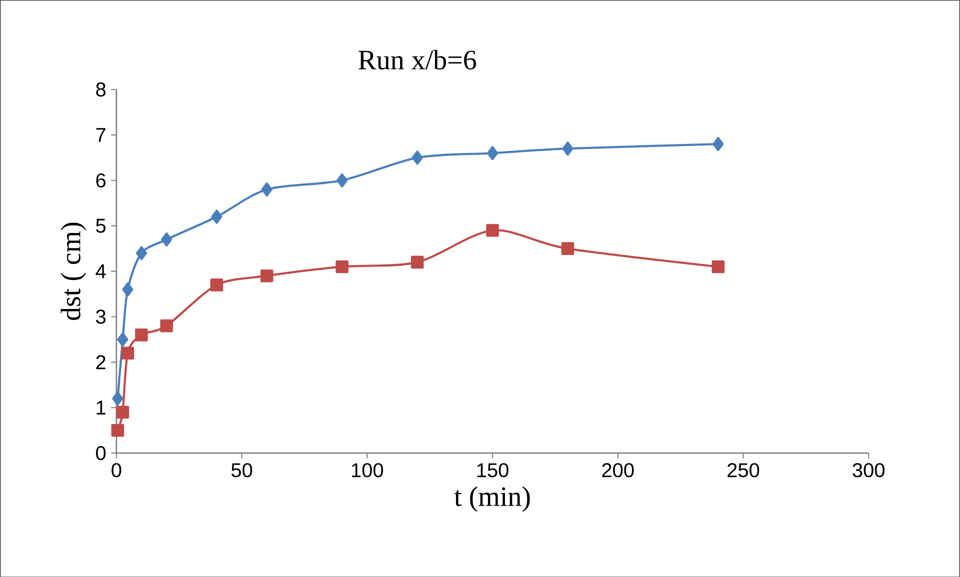 This screenshot has height=577, width=960. I want to click on y-axis-title: dst ( cm), so click(73, 271).